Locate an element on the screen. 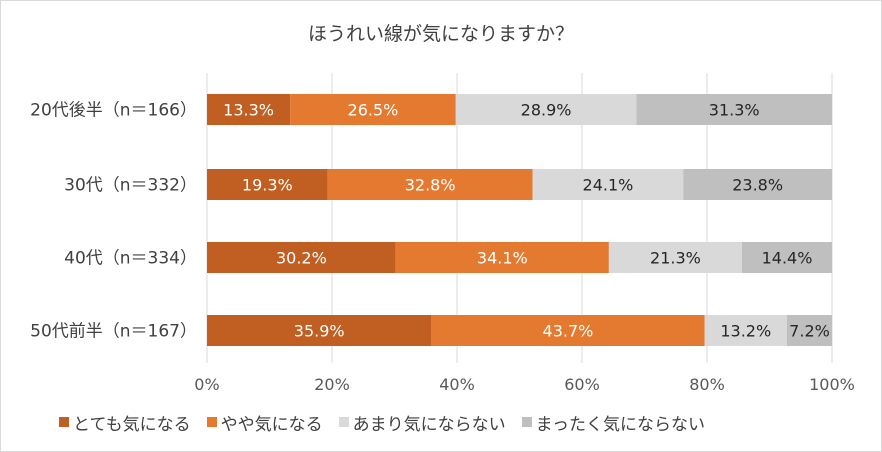 This screenshot has height=452, width=882. legend-item: まったく気にならない is located at coordinates (613, 422).